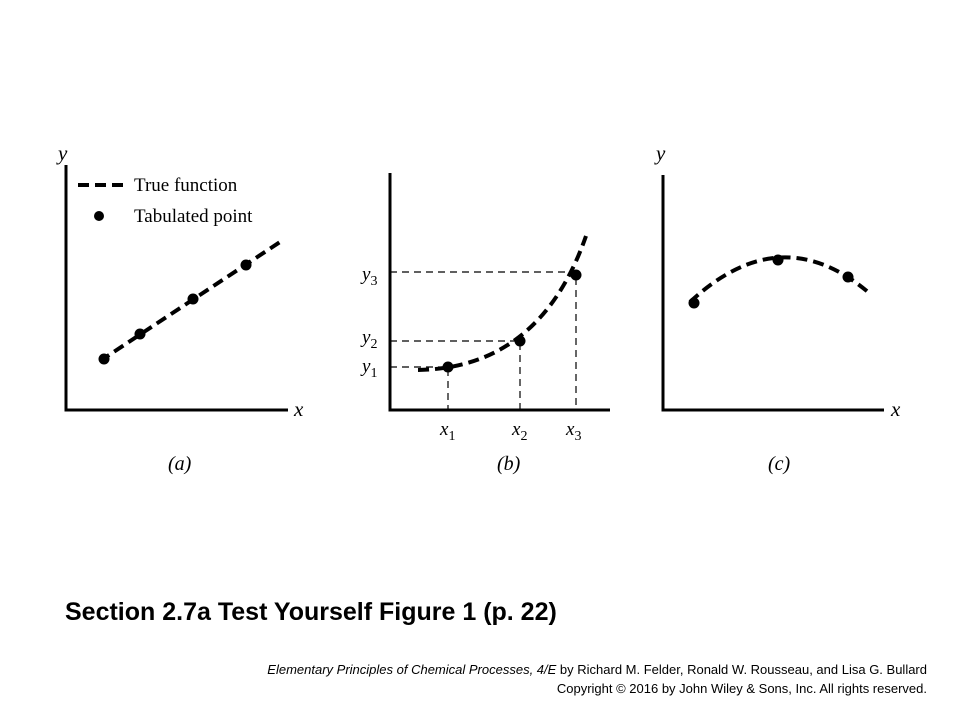 The image size is (960, 720). I want to click on legend-point-swatch, so click(99, 216).